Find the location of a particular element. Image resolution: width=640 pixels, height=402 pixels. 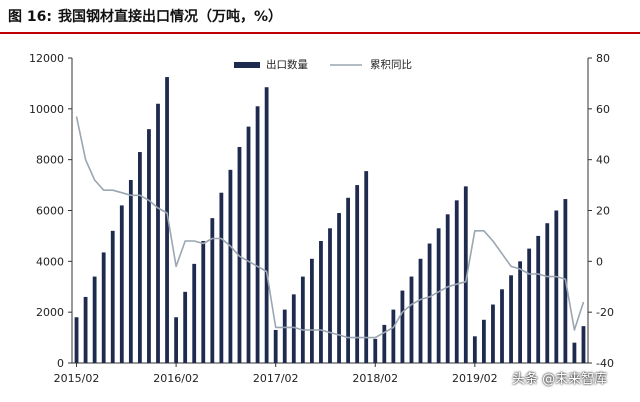

y-tick-label-right: 20 is located at coordinates (603, 211).